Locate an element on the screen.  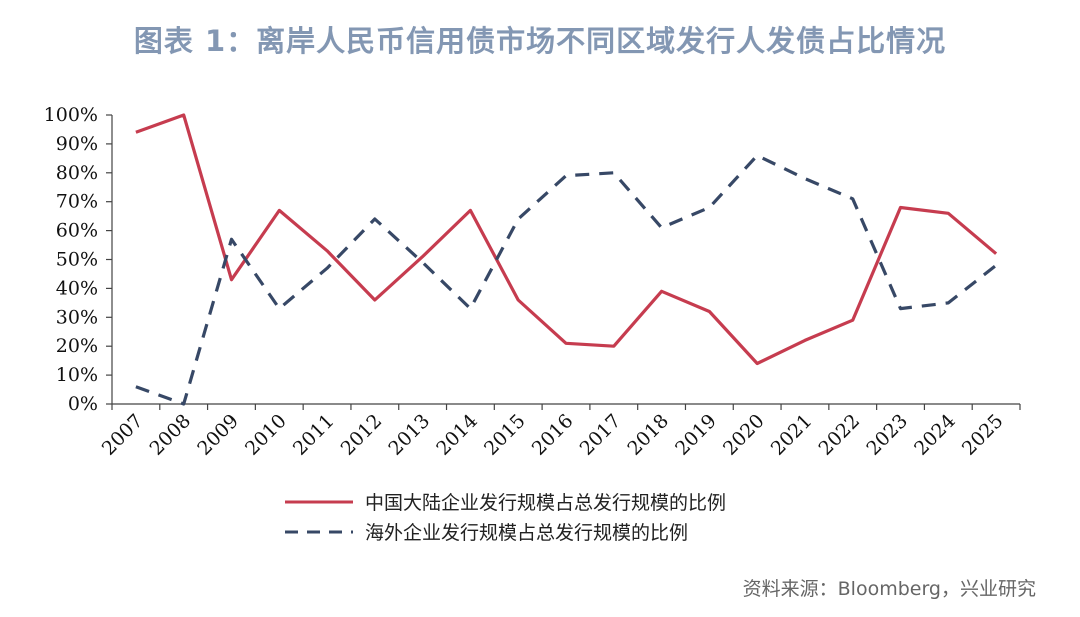
y-tick-label: 50% is located at coordinates (77, 260).